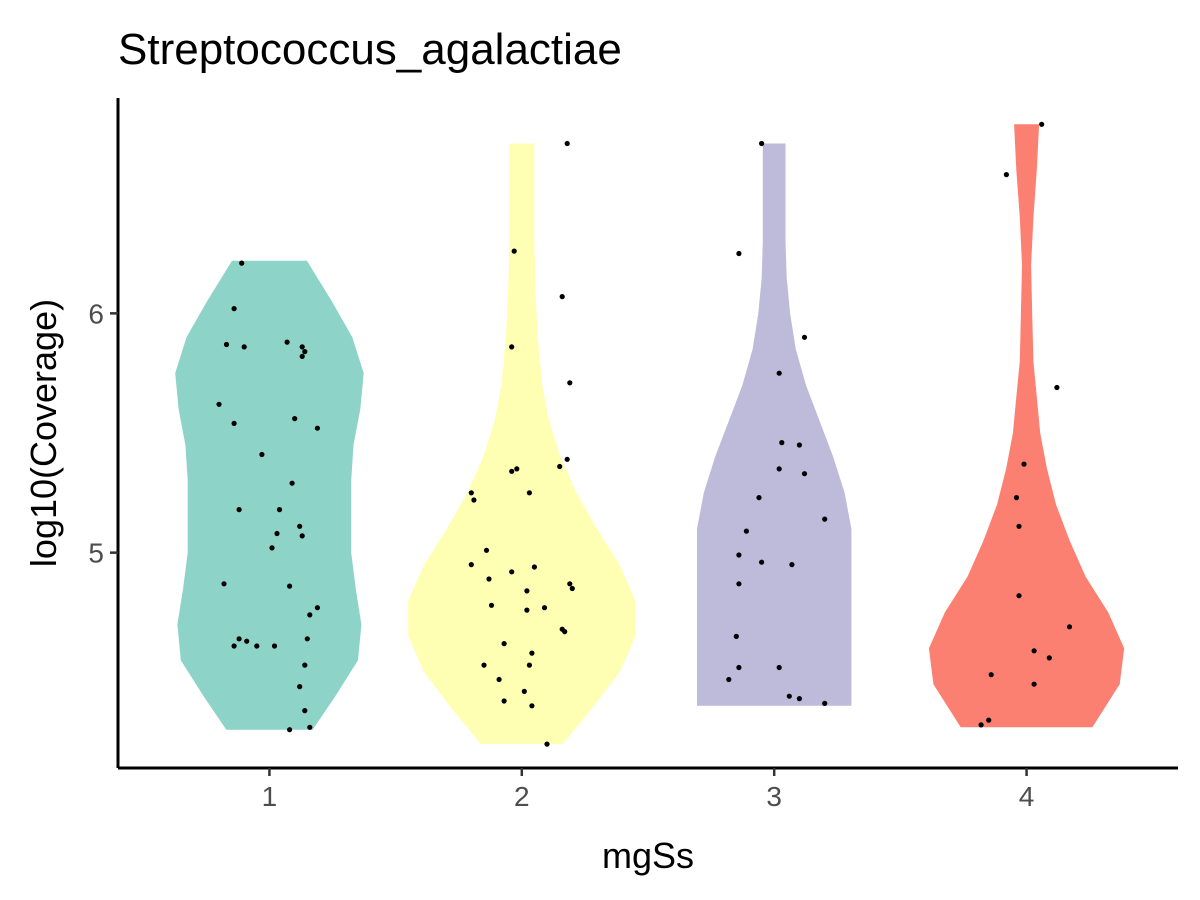 The width and height of the screenshot is (1200, 900). What do you see at coordinates (1027, 796) in the screenshot?
I see `x-tick-label: 4` at bounding box center [1027, 796].